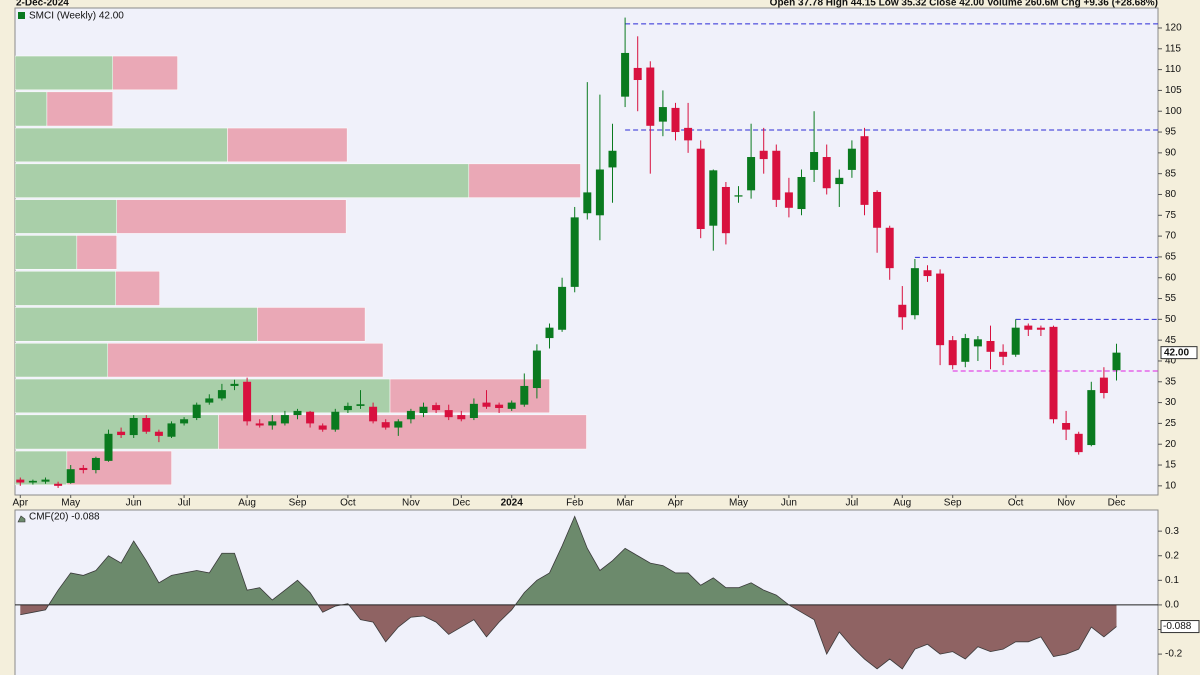 The image size is (1200, 675). Describe the element at coordinates (1171, 319) in the screenshot. I see `y-tick-label: 50` at that location.